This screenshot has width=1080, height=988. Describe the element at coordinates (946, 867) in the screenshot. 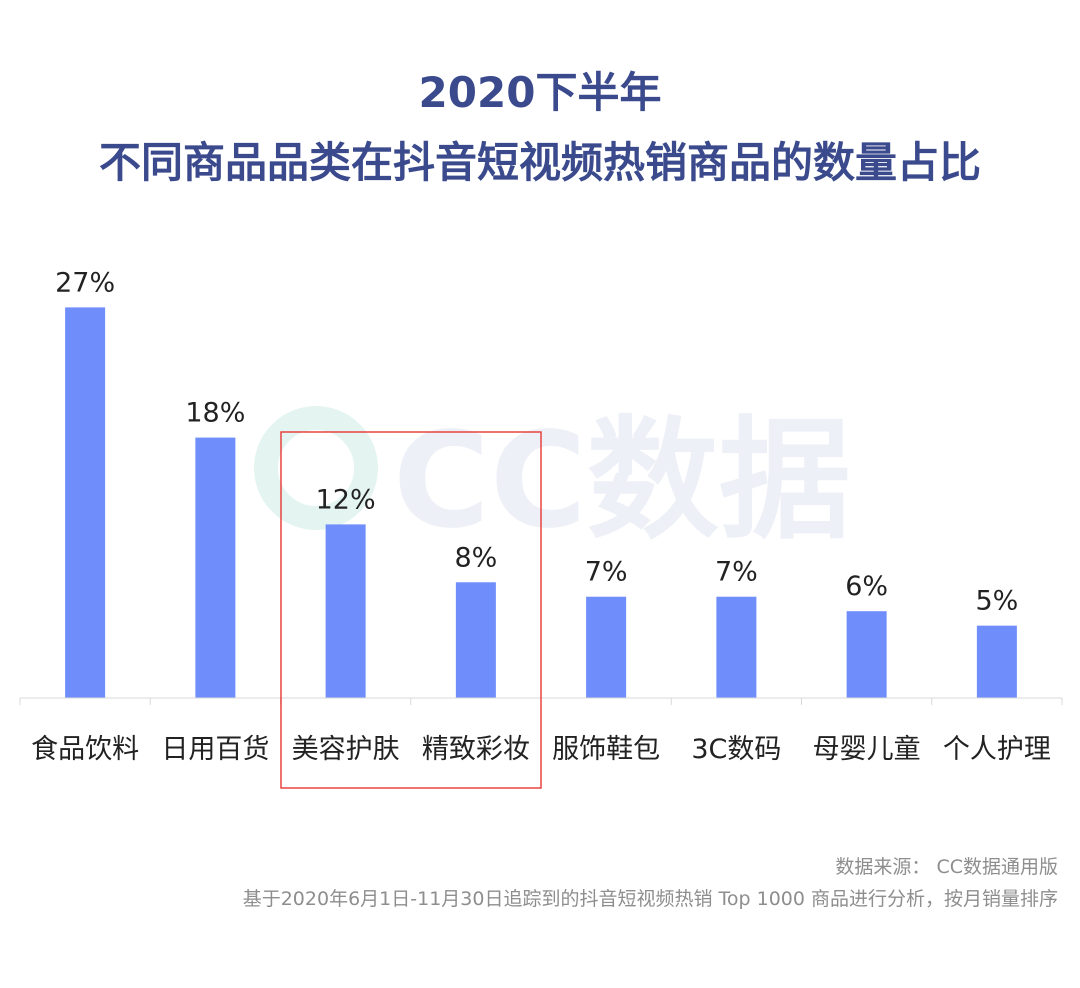

I see `source-note: 数据来源： CC数据通用版` at that location.